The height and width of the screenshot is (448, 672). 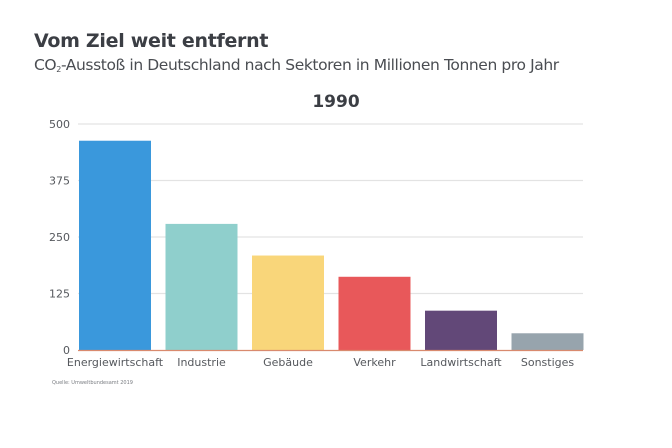 I want to click on x-category-label: Gebäude, so click(x=288, y=362).